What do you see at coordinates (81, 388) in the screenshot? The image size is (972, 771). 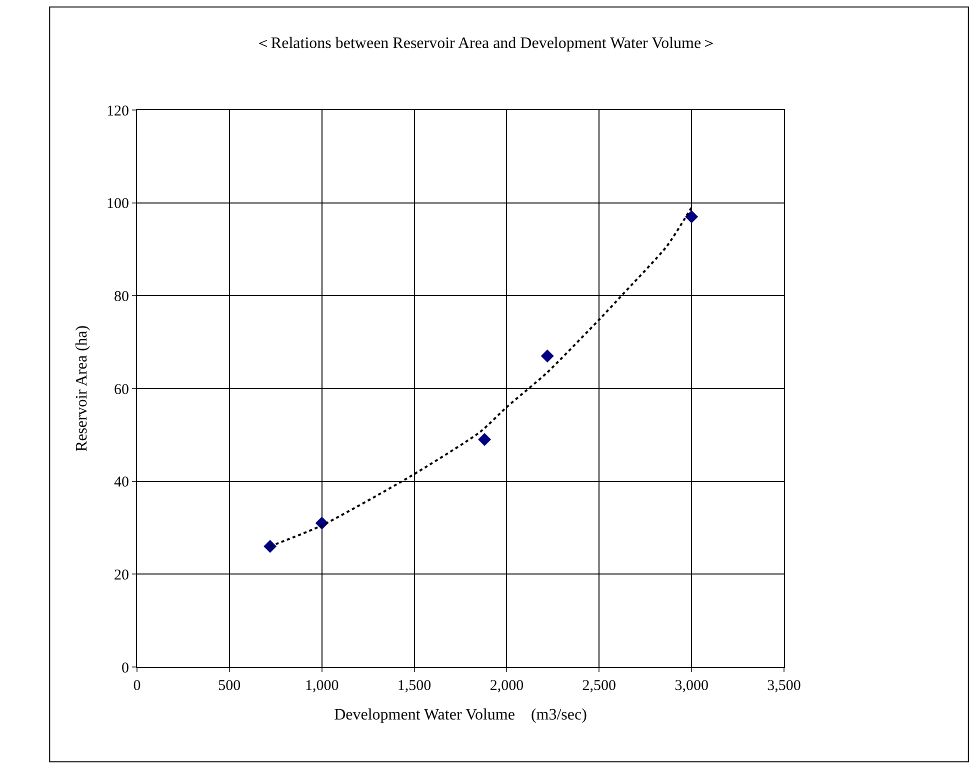 I see `y-axis-title: Reservoir Area (ha)` at bounding box center [81, 388].